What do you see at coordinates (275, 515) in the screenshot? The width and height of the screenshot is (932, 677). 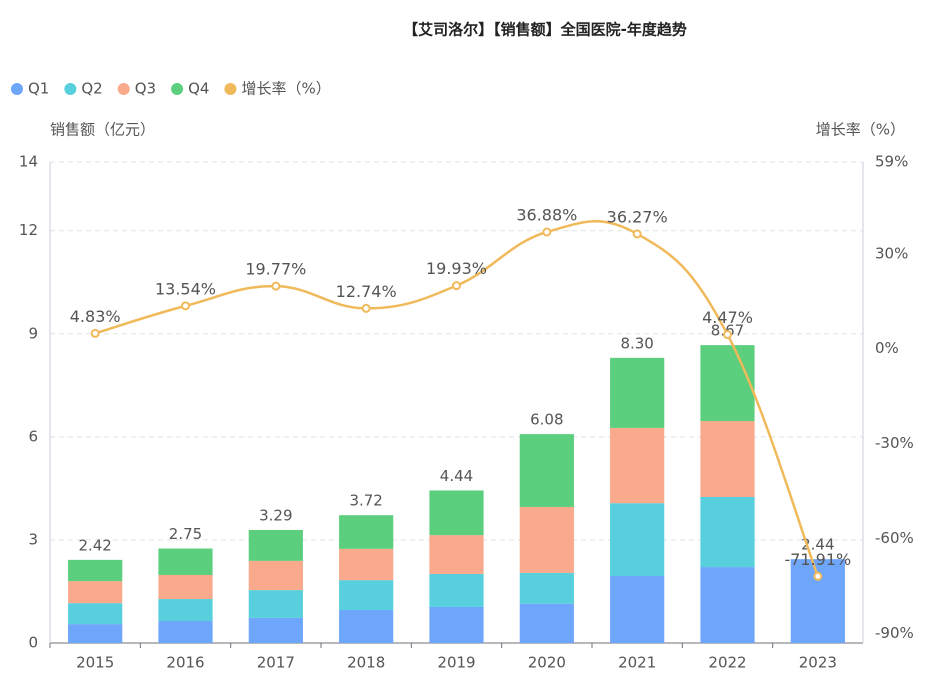 I see `total-label: 3.29` at bounding box center [275, 515].